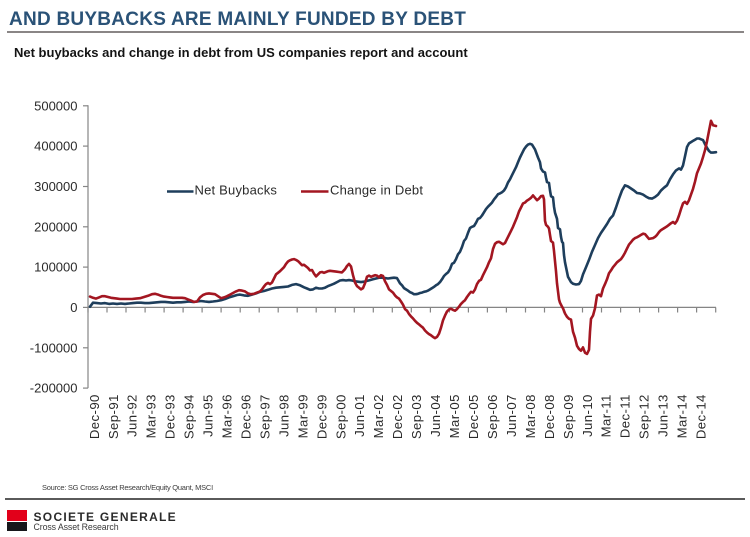  I want to click on svg-text: Dec-14, so click(701, 416).